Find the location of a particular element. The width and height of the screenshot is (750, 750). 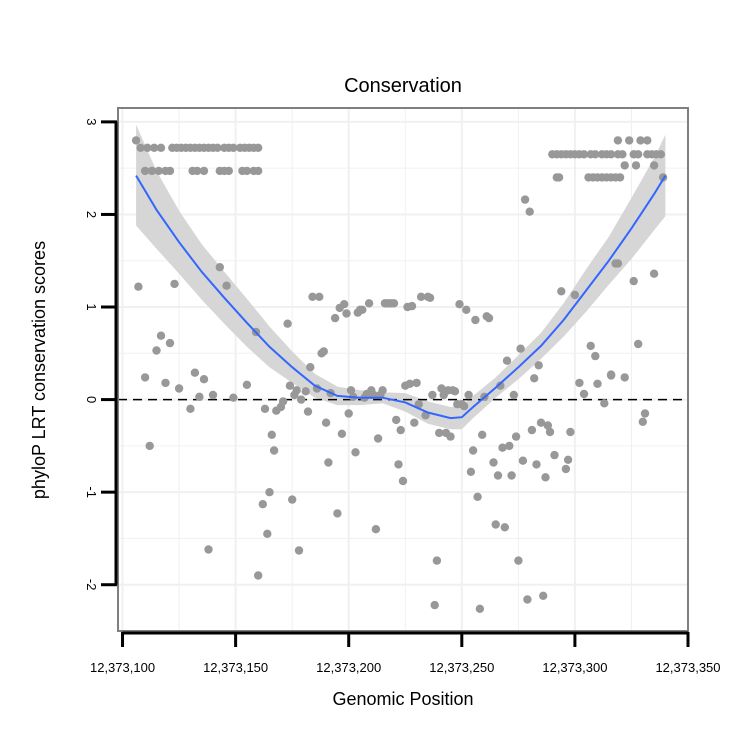

y-tick-label: 1 is located at coordinates (91, 306).